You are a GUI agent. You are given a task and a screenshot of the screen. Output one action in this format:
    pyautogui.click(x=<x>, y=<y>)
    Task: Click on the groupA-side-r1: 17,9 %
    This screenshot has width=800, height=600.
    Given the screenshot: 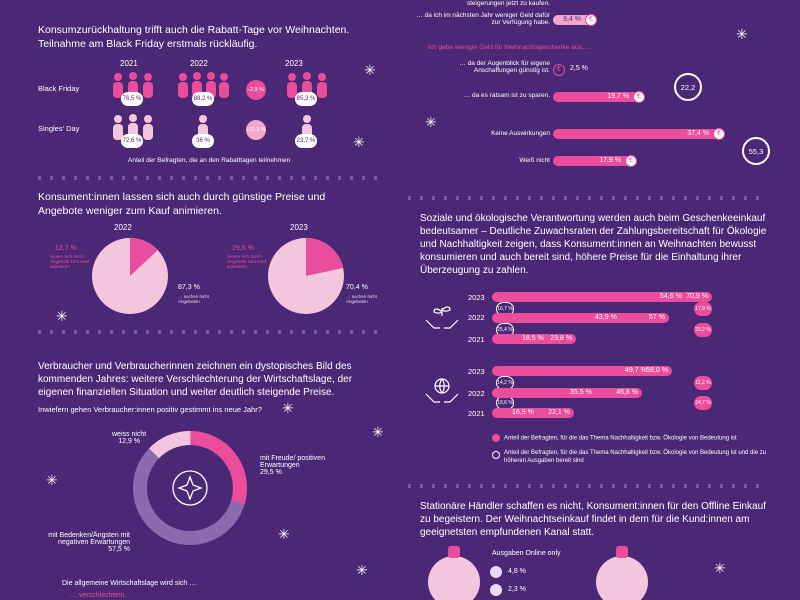 What is the action you would take?
    pyautogui.click(x=703, y=309)
    